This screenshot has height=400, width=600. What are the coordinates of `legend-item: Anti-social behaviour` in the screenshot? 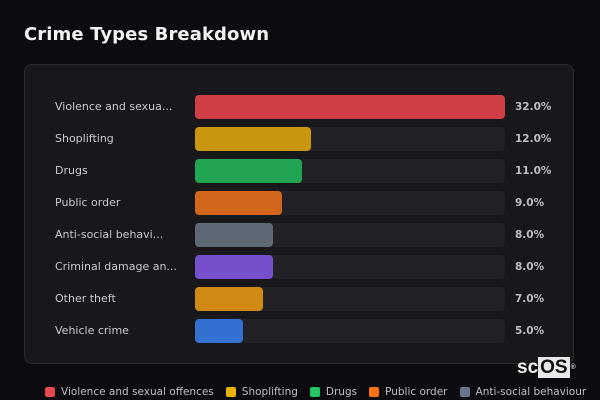 It's located at (523, 392).